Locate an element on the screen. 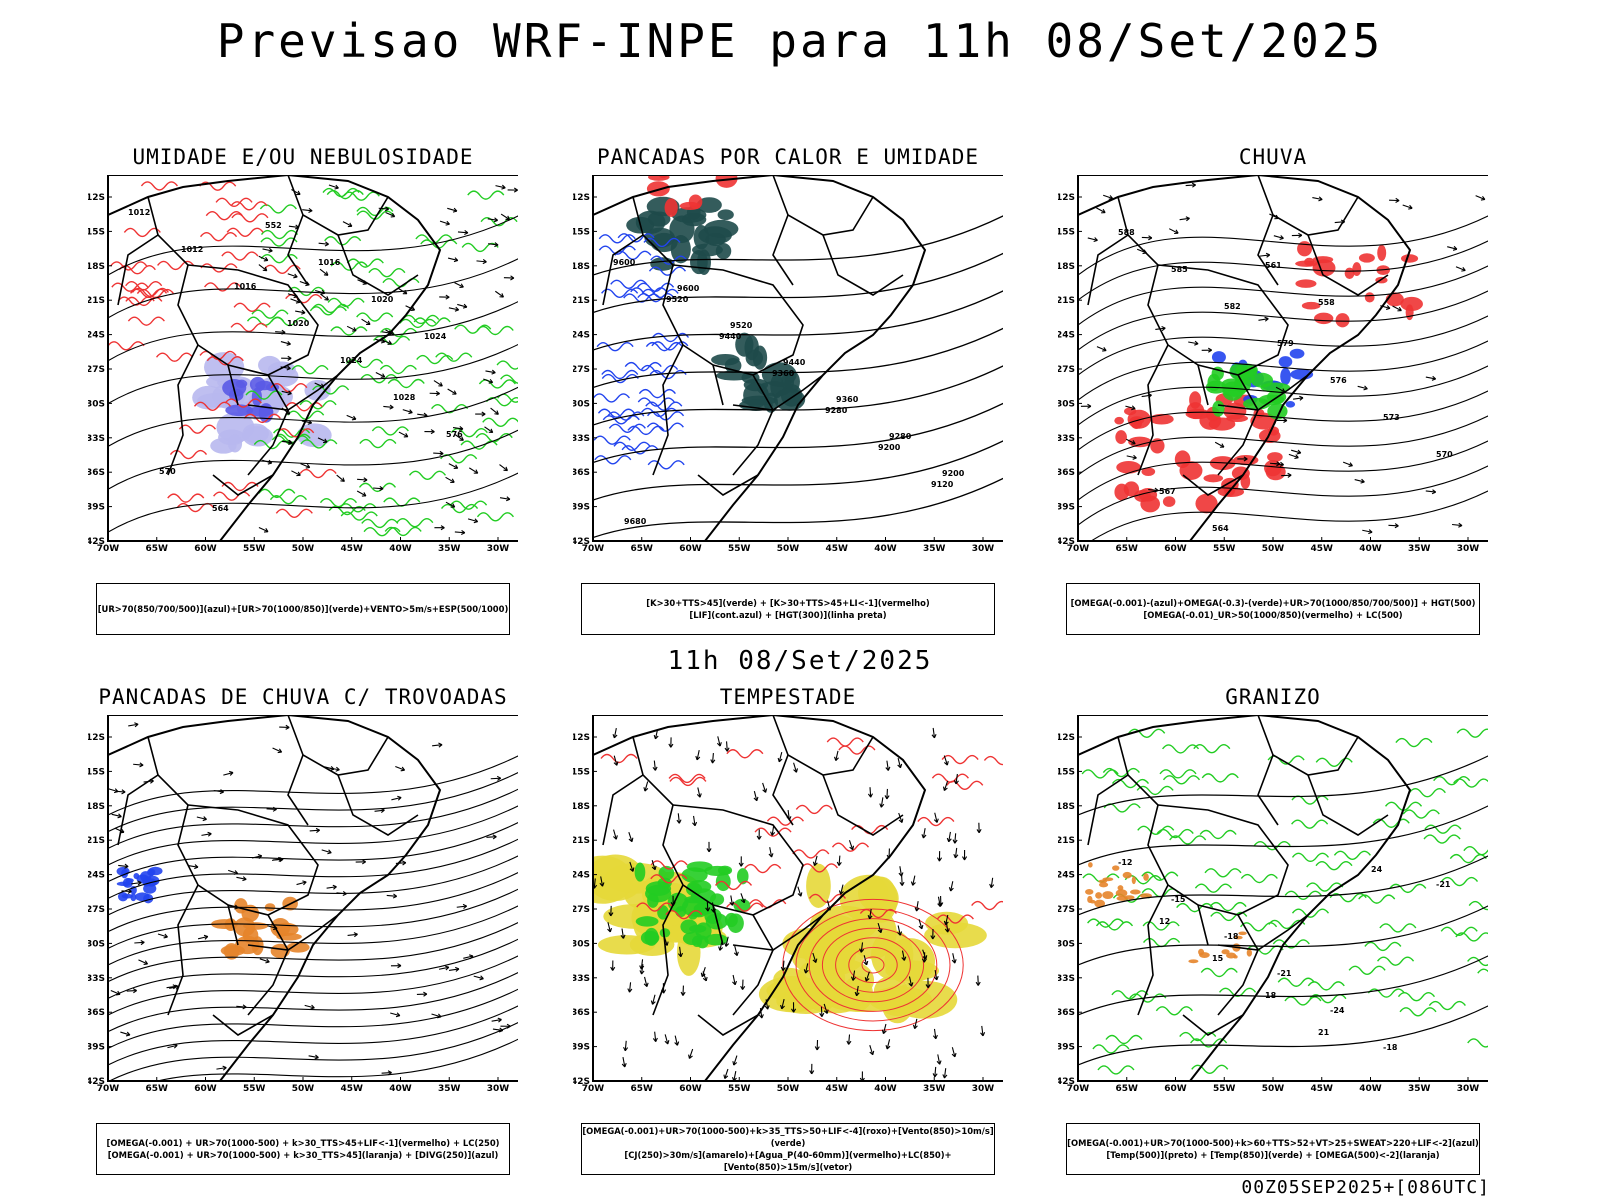 The width and height of the screenshot is (1600, 1200). contour-label: 558 is located at coordinates (1326, 302).